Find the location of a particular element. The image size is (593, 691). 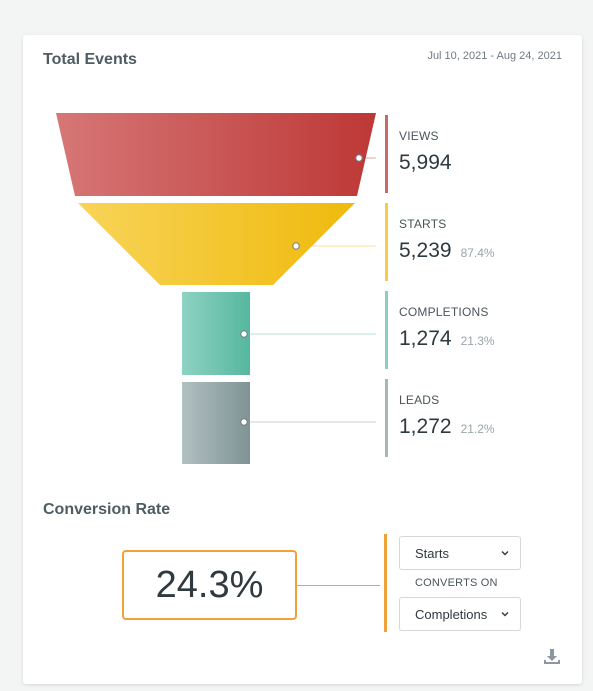

stage-percent: 21.2% is located at coordinates (477, 429).